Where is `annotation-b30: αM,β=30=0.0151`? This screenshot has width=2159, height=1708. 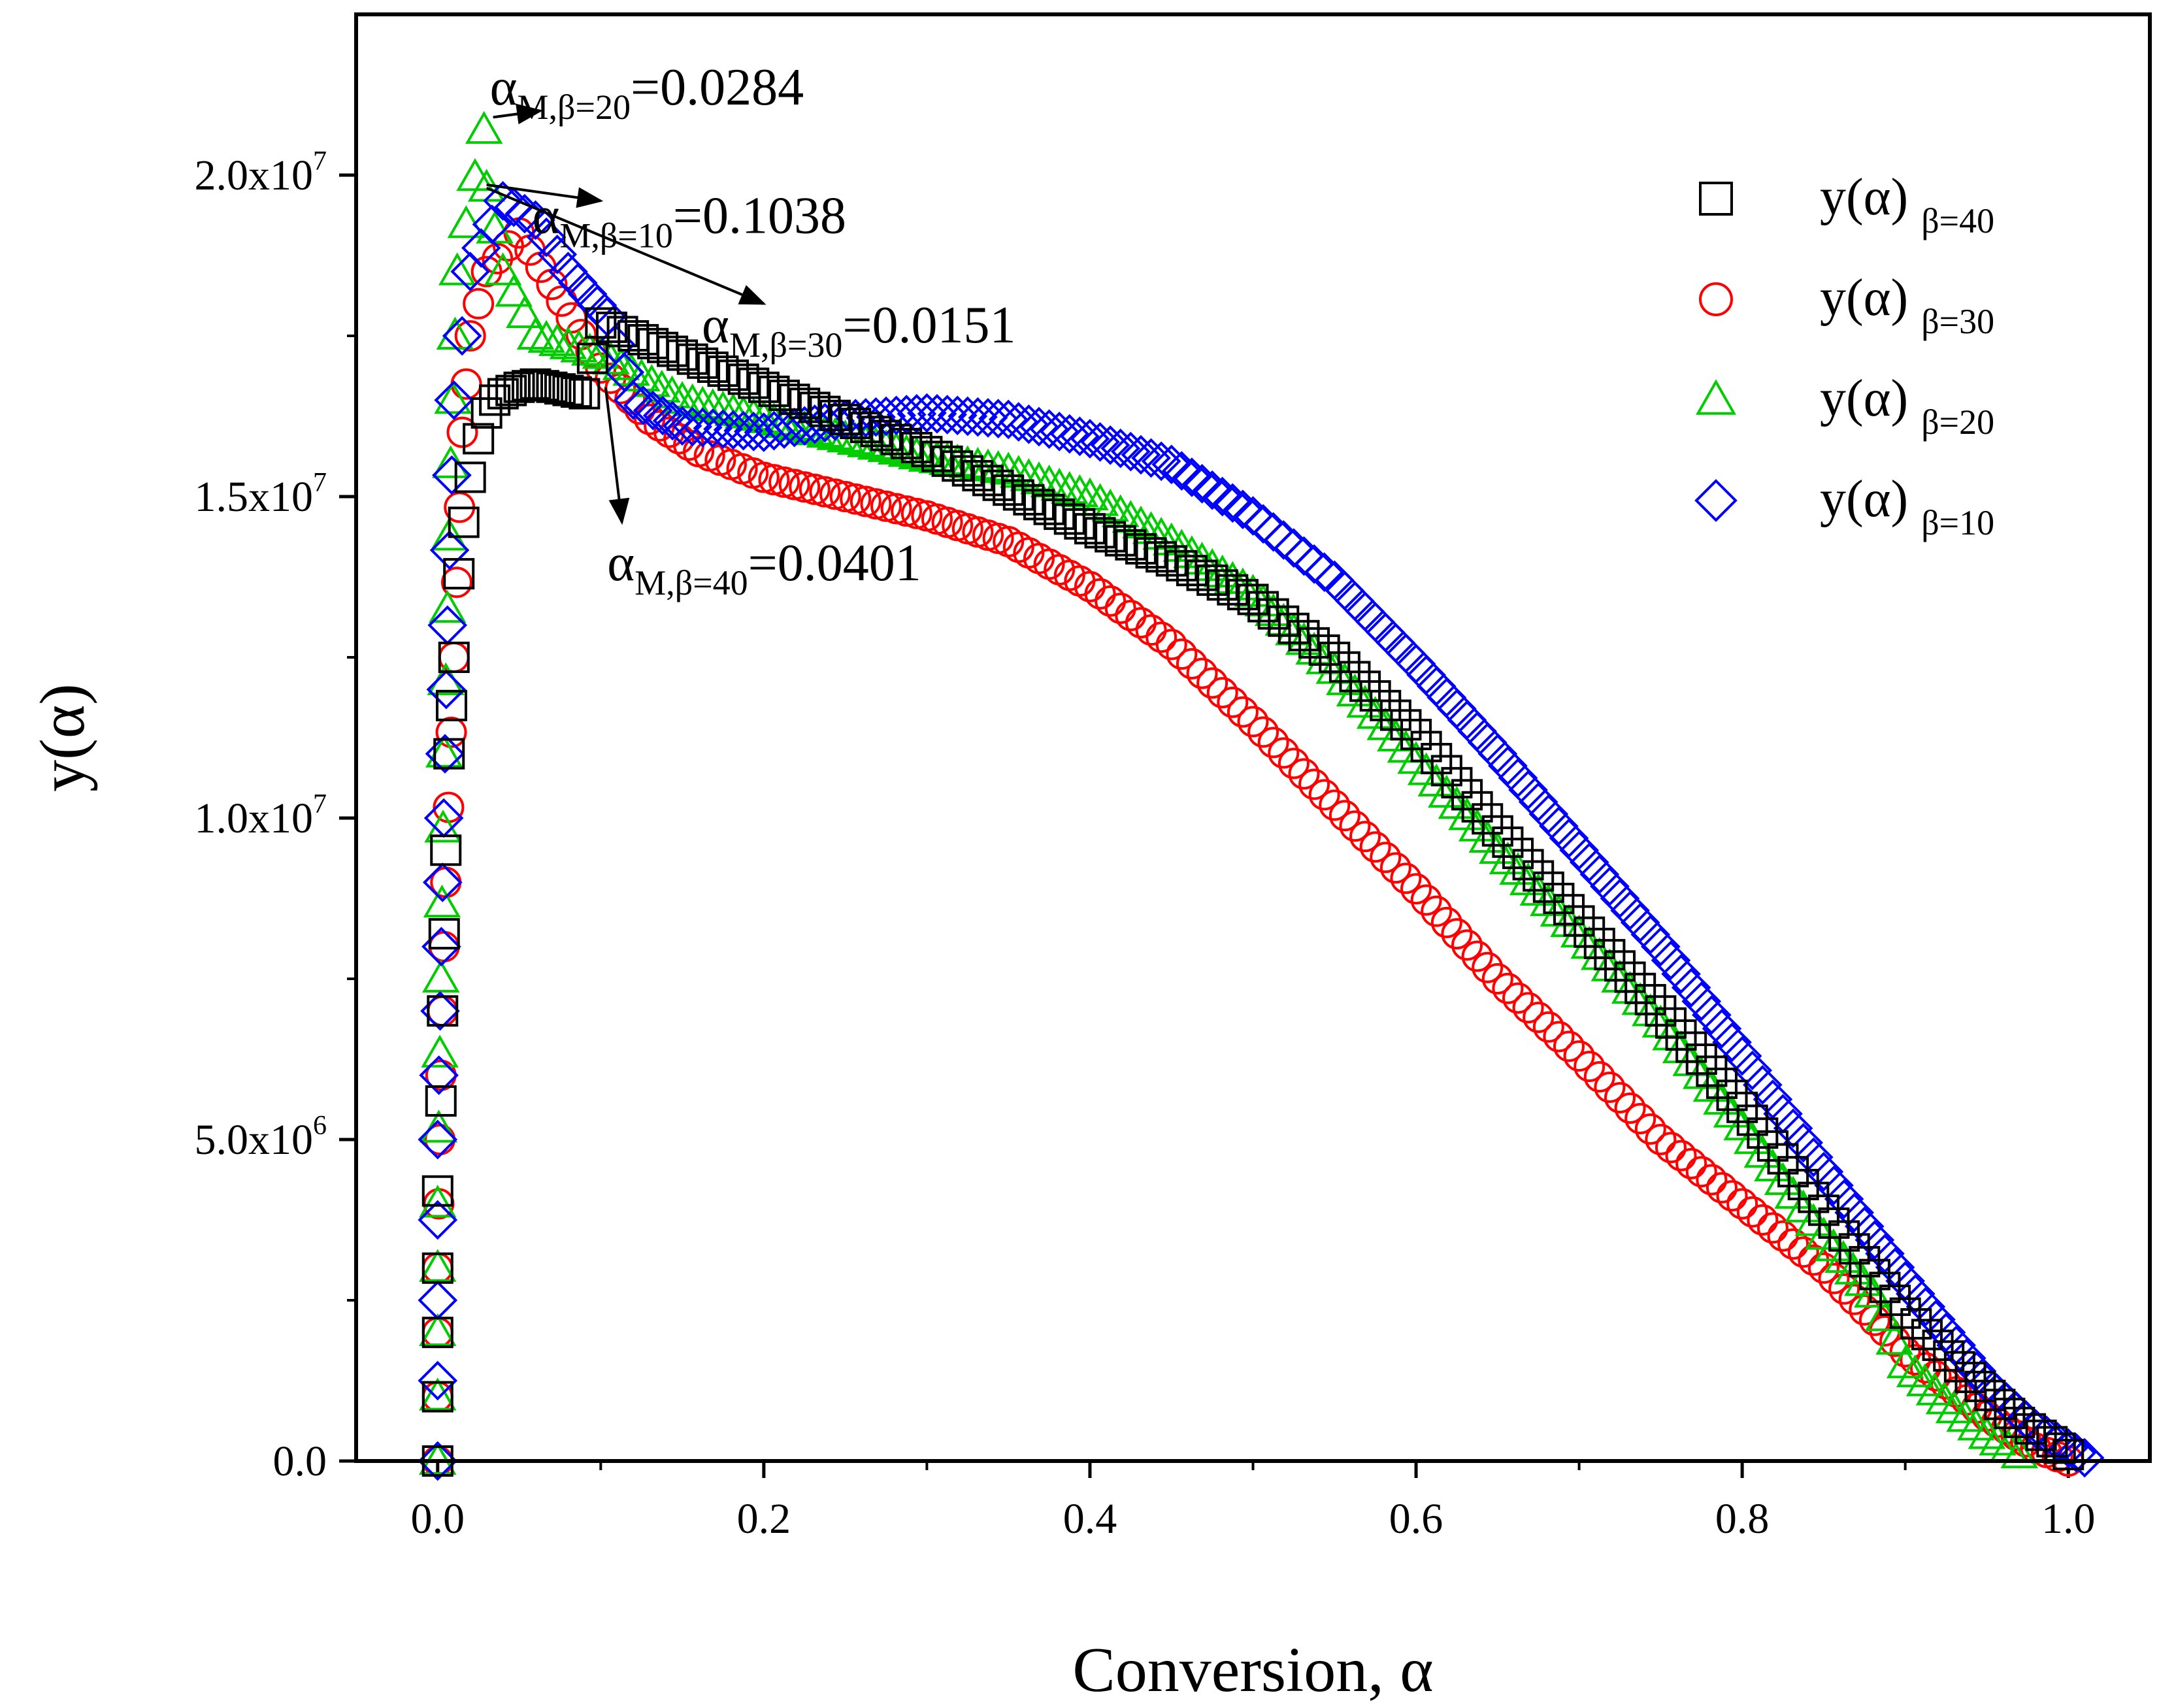
annotation-b30: αM,β=30=0.0151 is located at coordinates (751, 275).